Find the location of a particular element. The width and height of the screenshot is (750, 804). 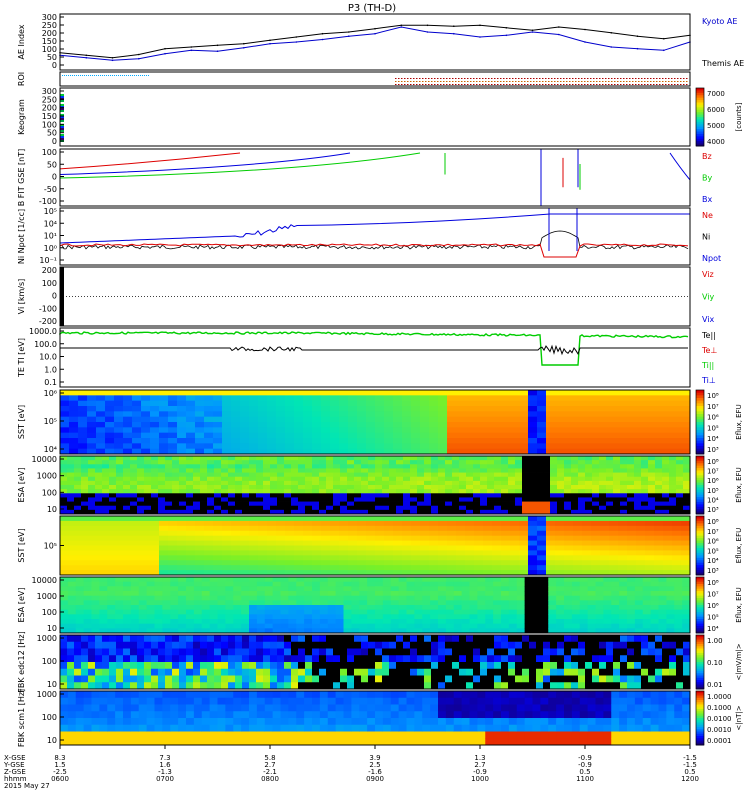

ytick-keogram-6: 0 is located at coordinates (54, 141).